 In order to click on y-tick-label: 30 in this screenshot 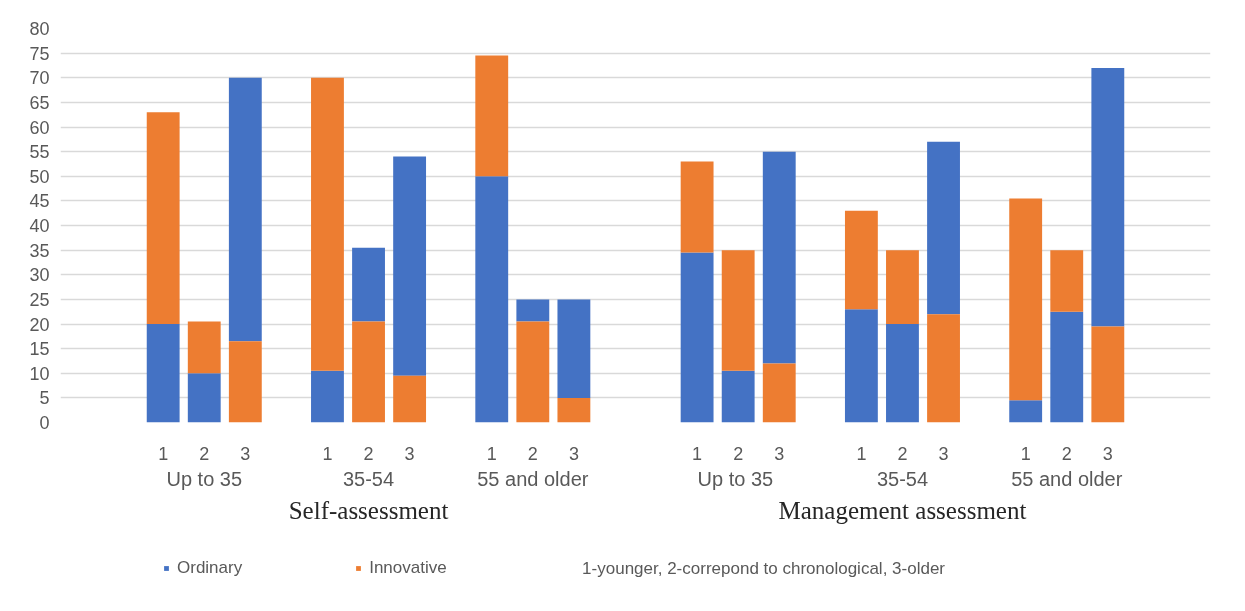, I will do `click(39, 275)`.